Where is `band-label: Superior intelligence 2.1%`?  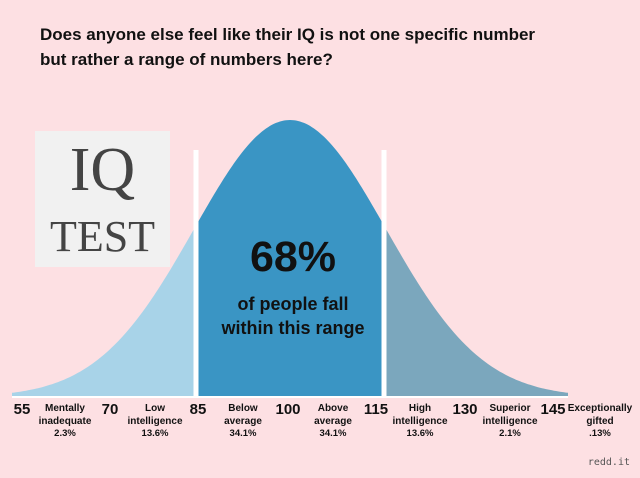 band-label: Superior intelligence 2.1% is located at coordinates (510, 422).